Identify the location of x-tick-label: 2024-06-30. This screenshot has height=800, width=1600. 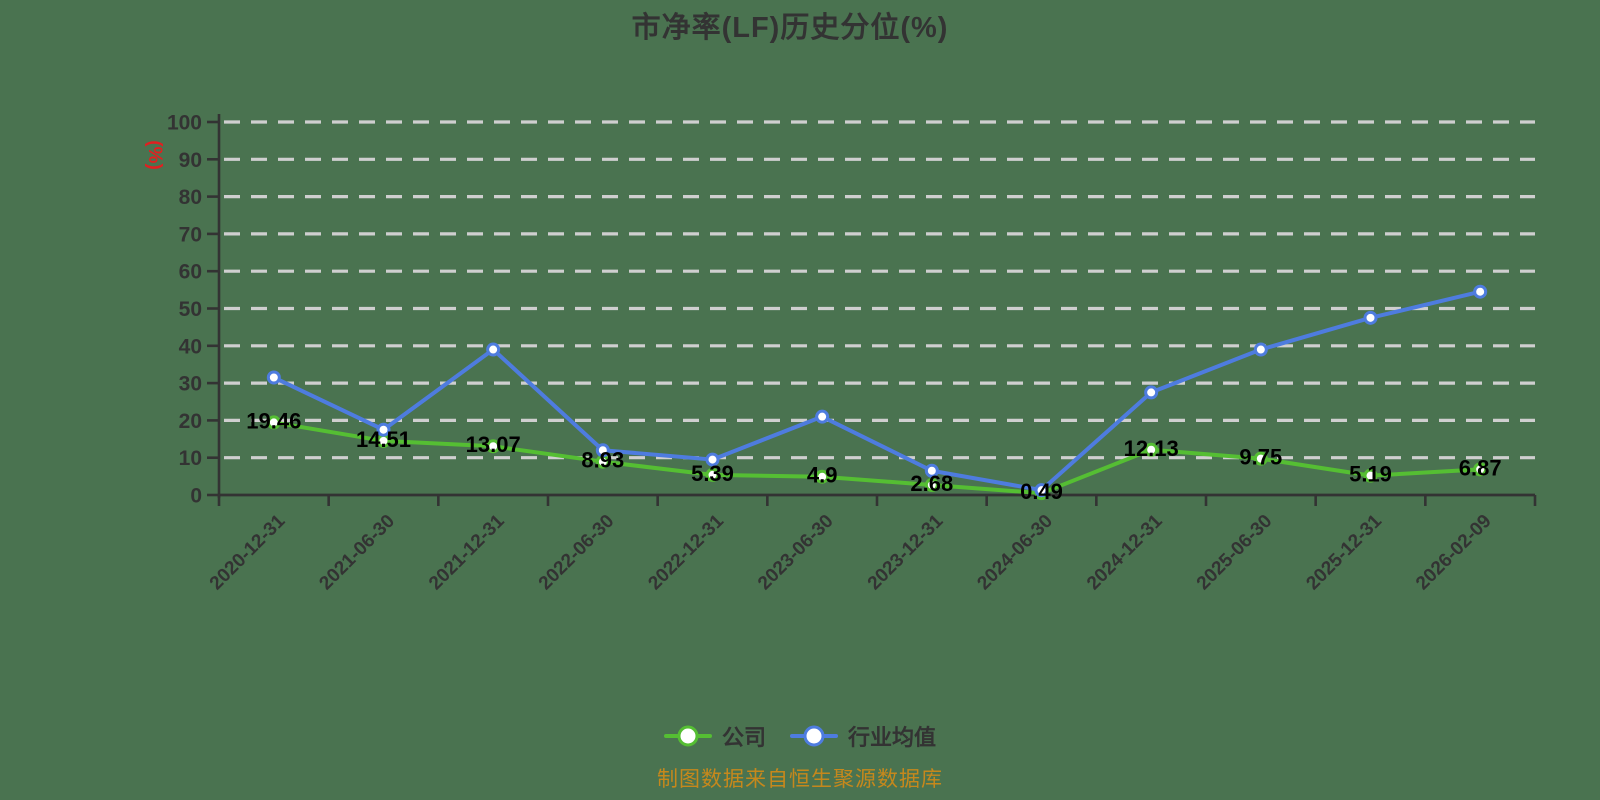
(1015, 553).